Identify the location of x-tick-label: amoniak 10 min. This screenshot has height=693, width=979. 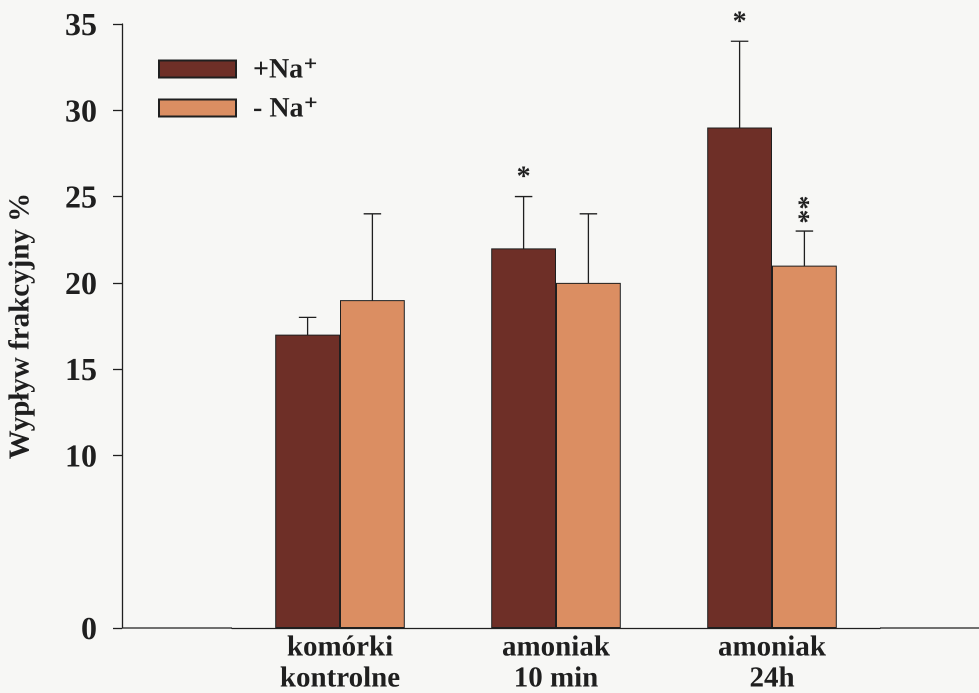
(556, 661).